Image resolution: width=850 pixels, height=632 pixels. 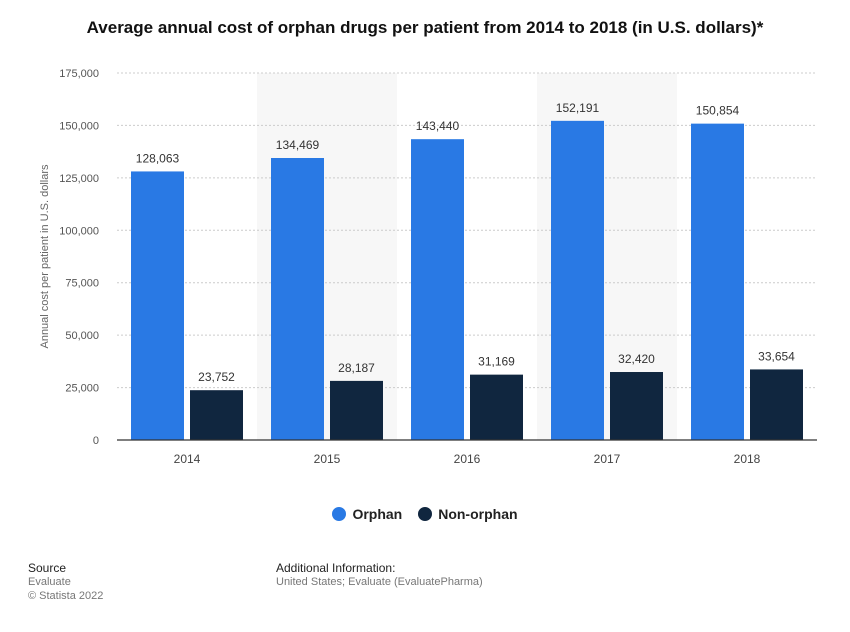 I want to click on legend-item-orphan: Orphan, so click(x=367, y=514).